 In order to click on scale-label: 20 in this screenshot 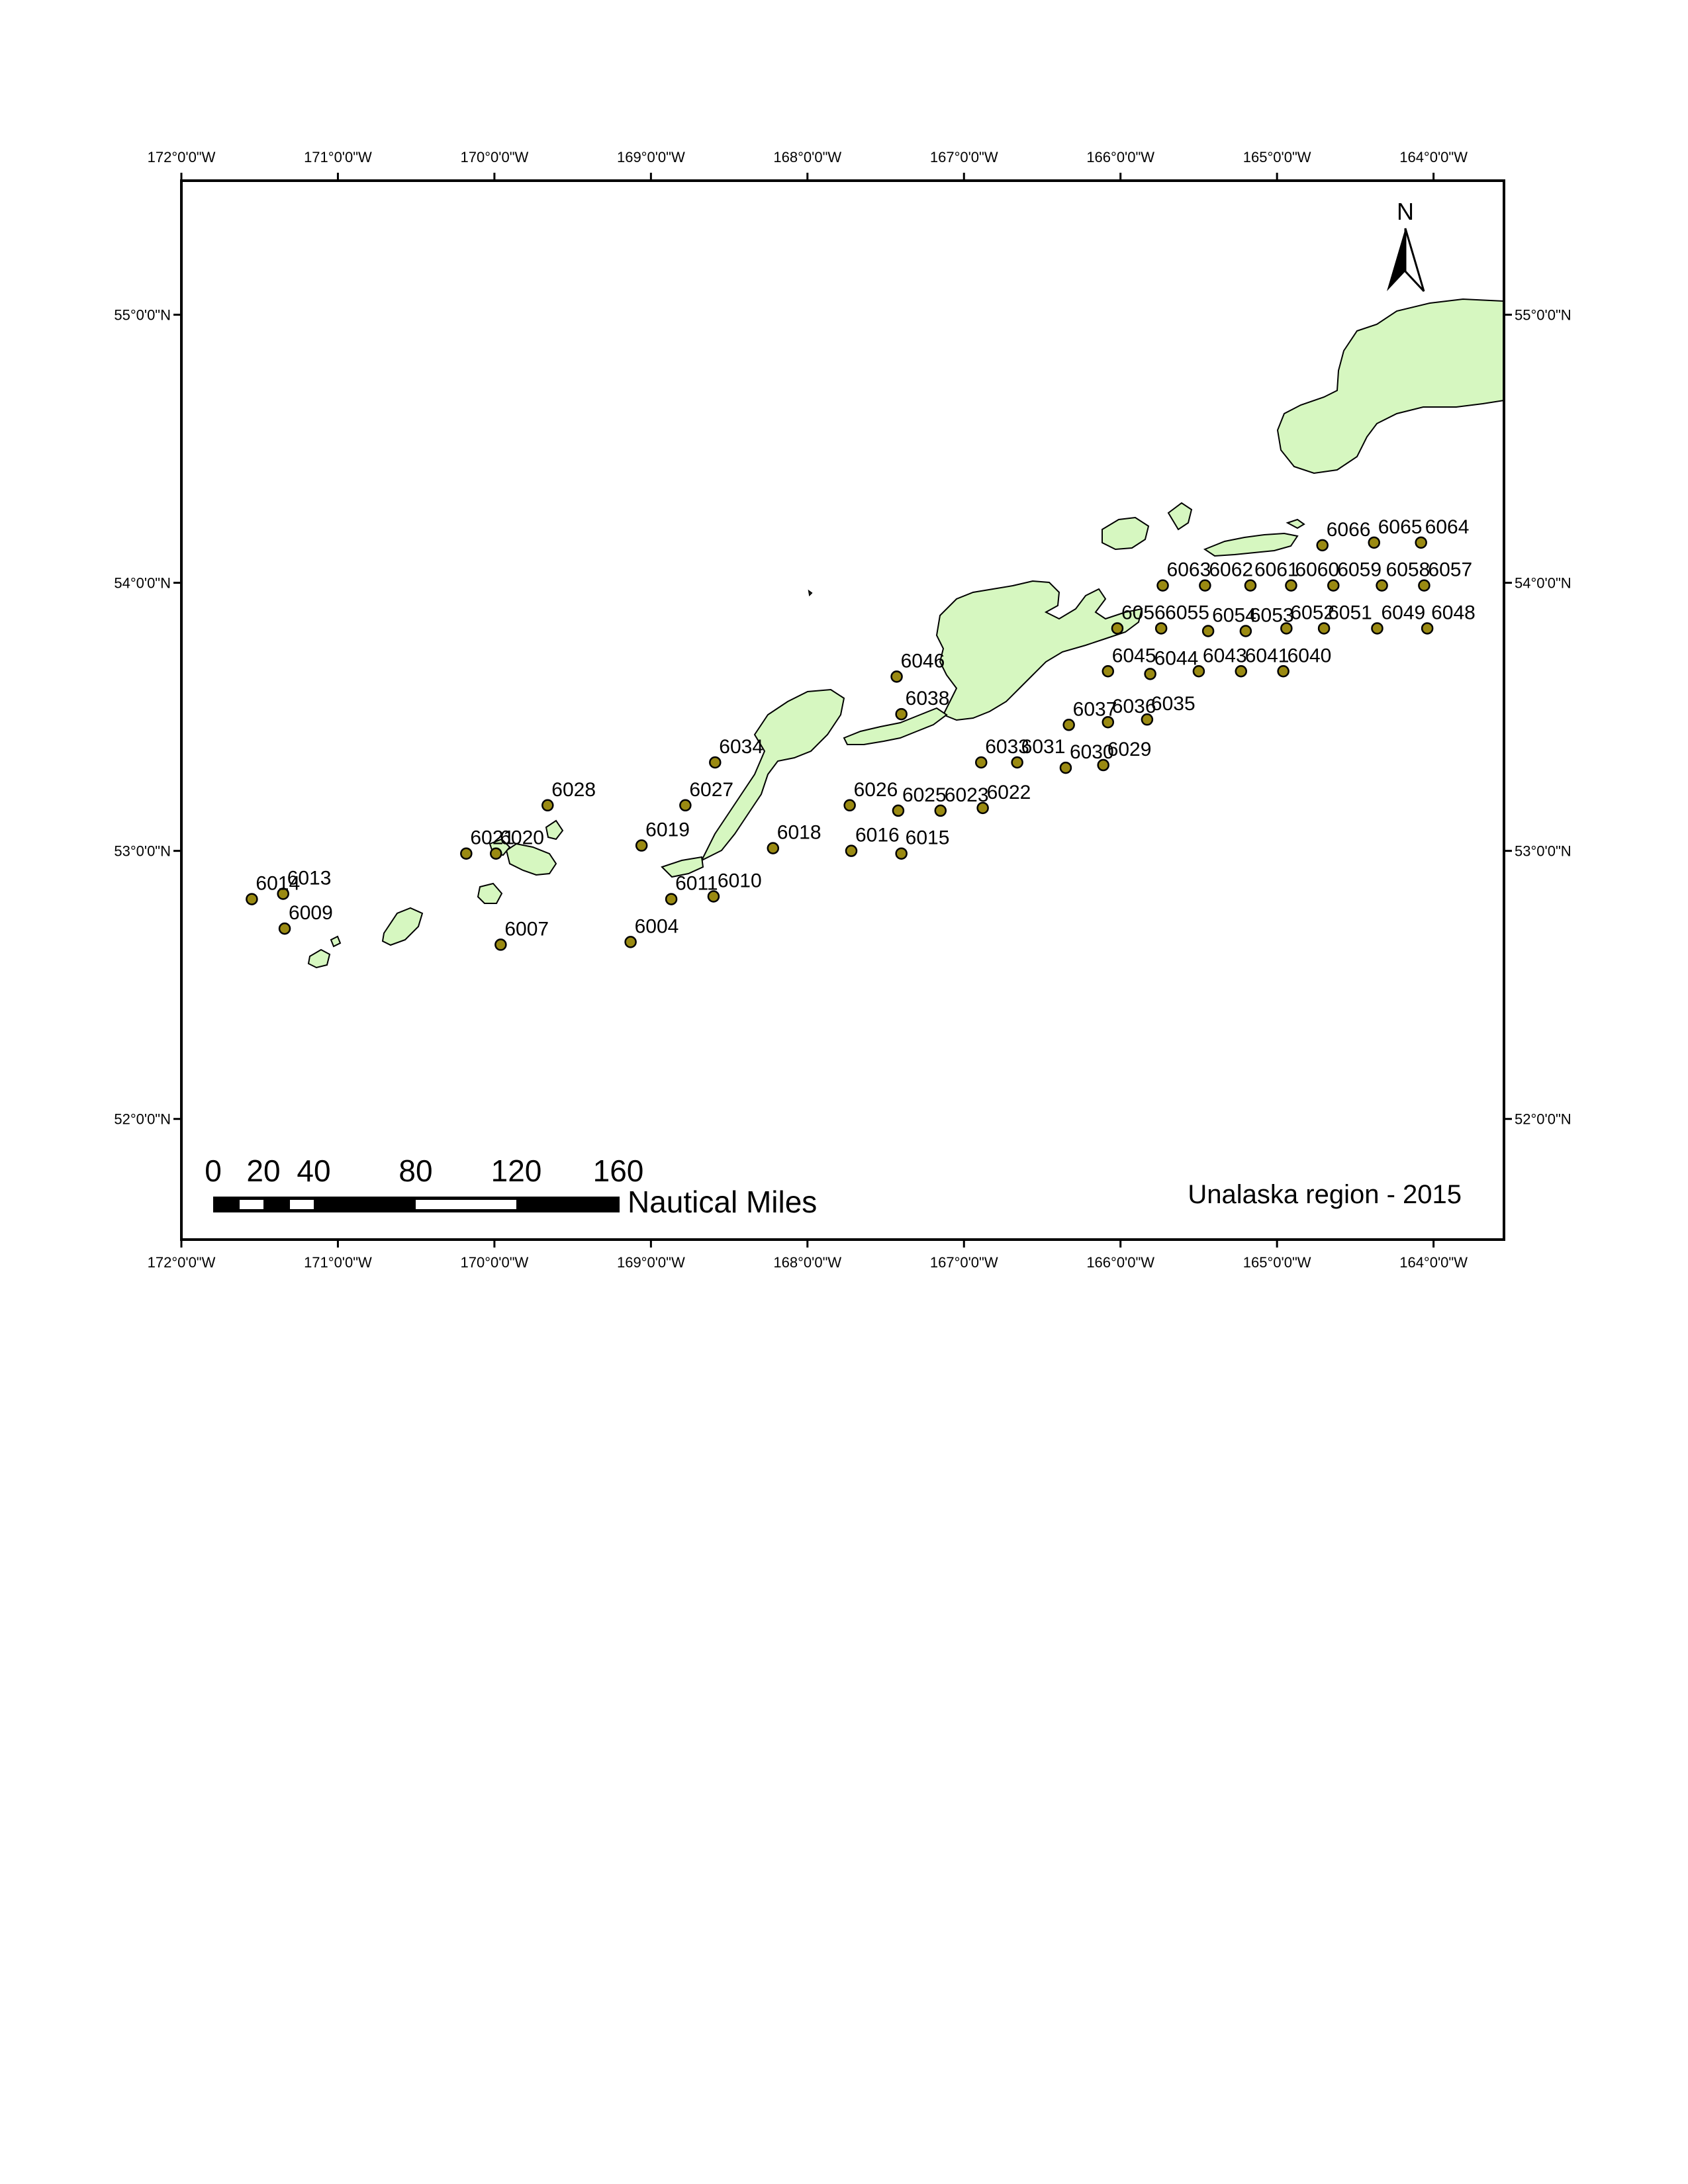, I will do `click(263, 1171)`.